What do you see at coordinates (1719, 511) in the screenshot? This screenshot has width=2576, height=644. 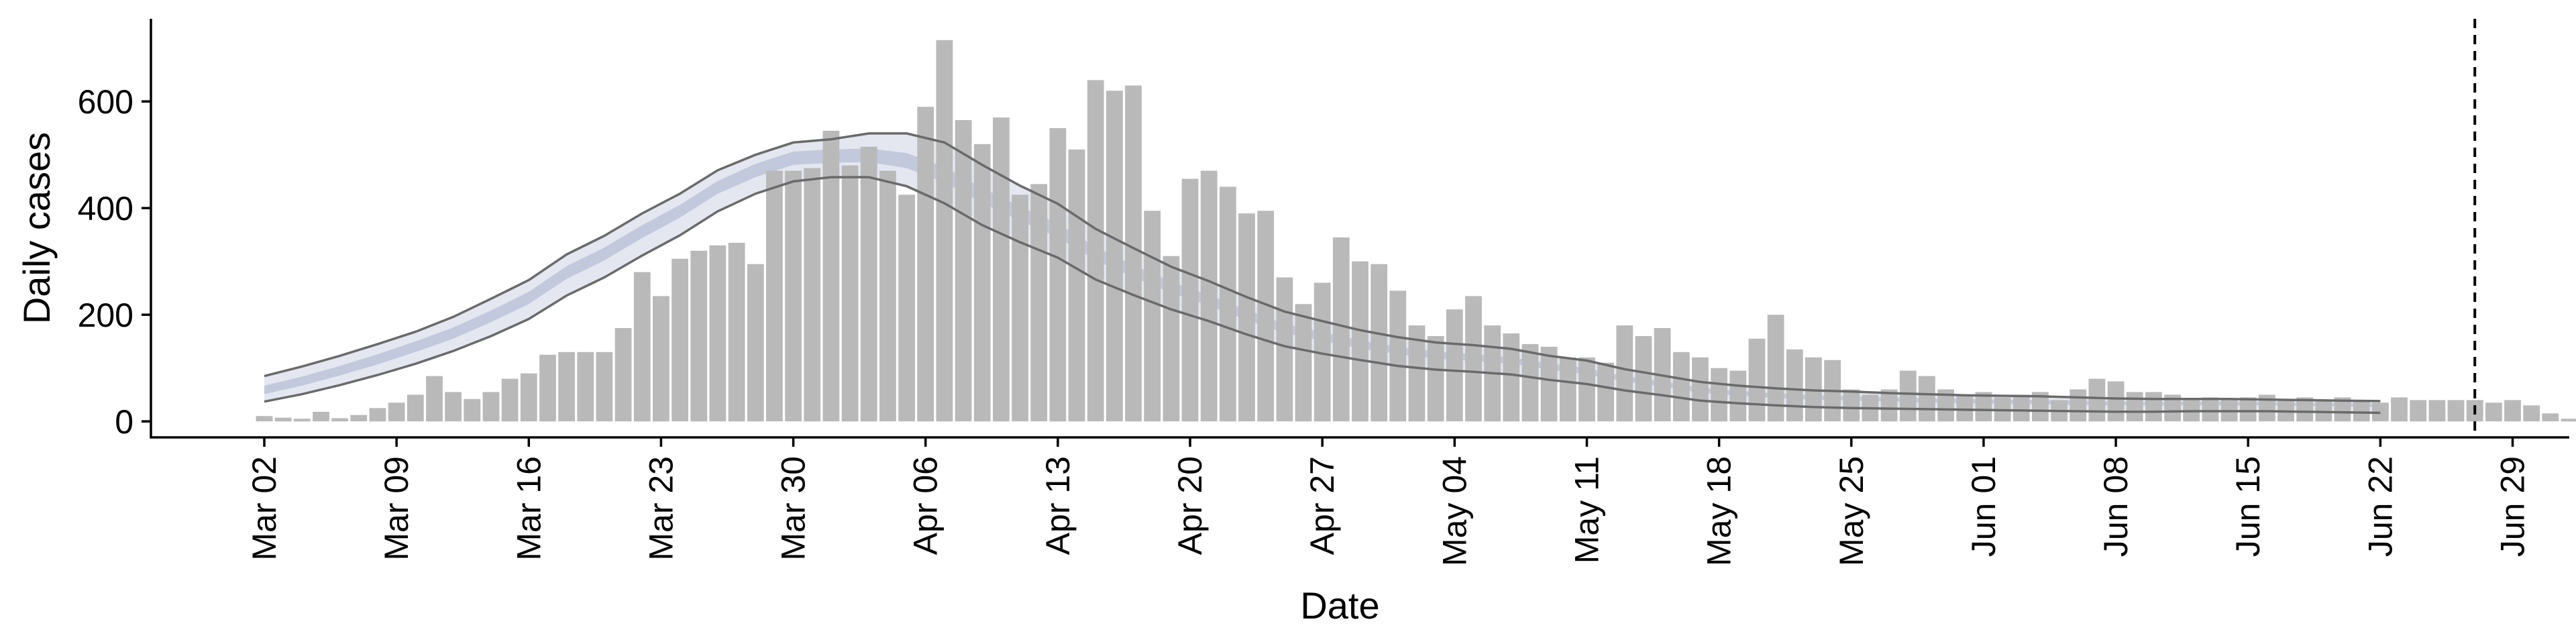 I see `x-tick-label: May 18` at bounding box center [1719, 511].